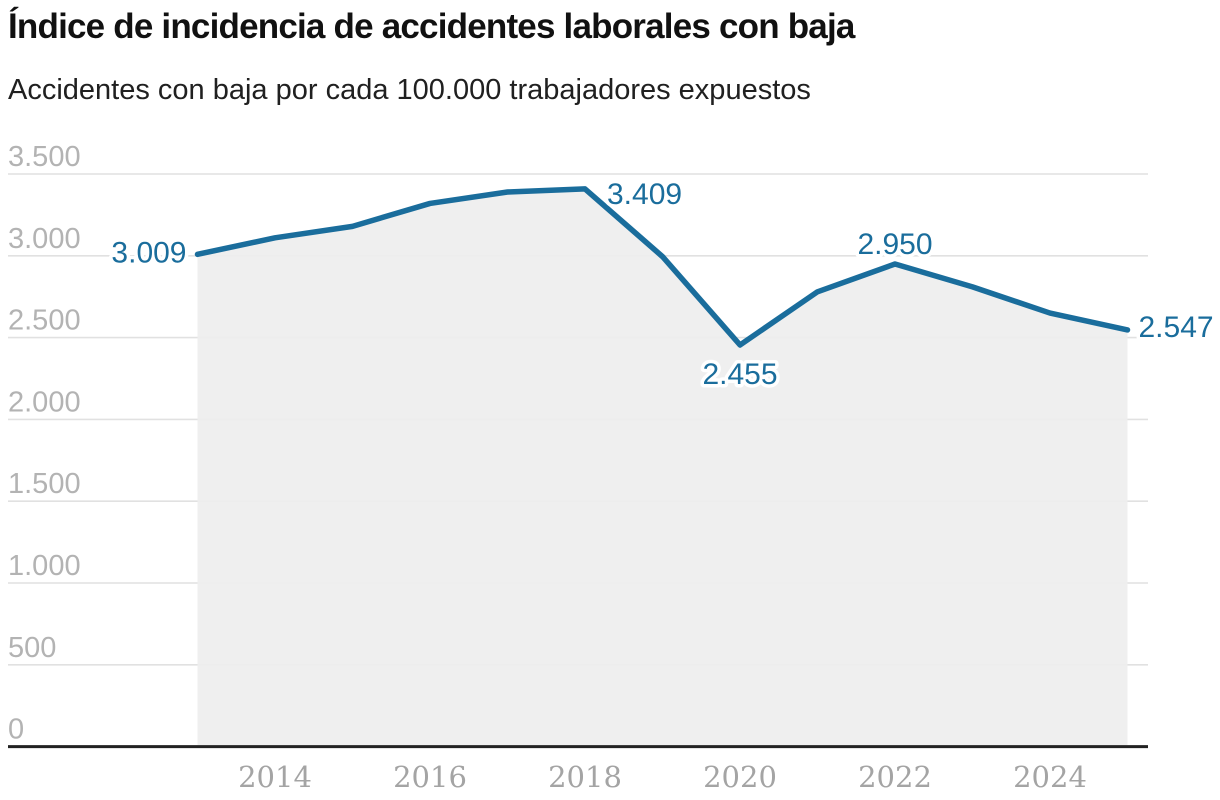 The height and width of the screenshot is (800, 1220). What do you see at coordinates (740, 777) in the screenshot?
I see `x-tick-label: 2020` at bounding box center [740, 777].